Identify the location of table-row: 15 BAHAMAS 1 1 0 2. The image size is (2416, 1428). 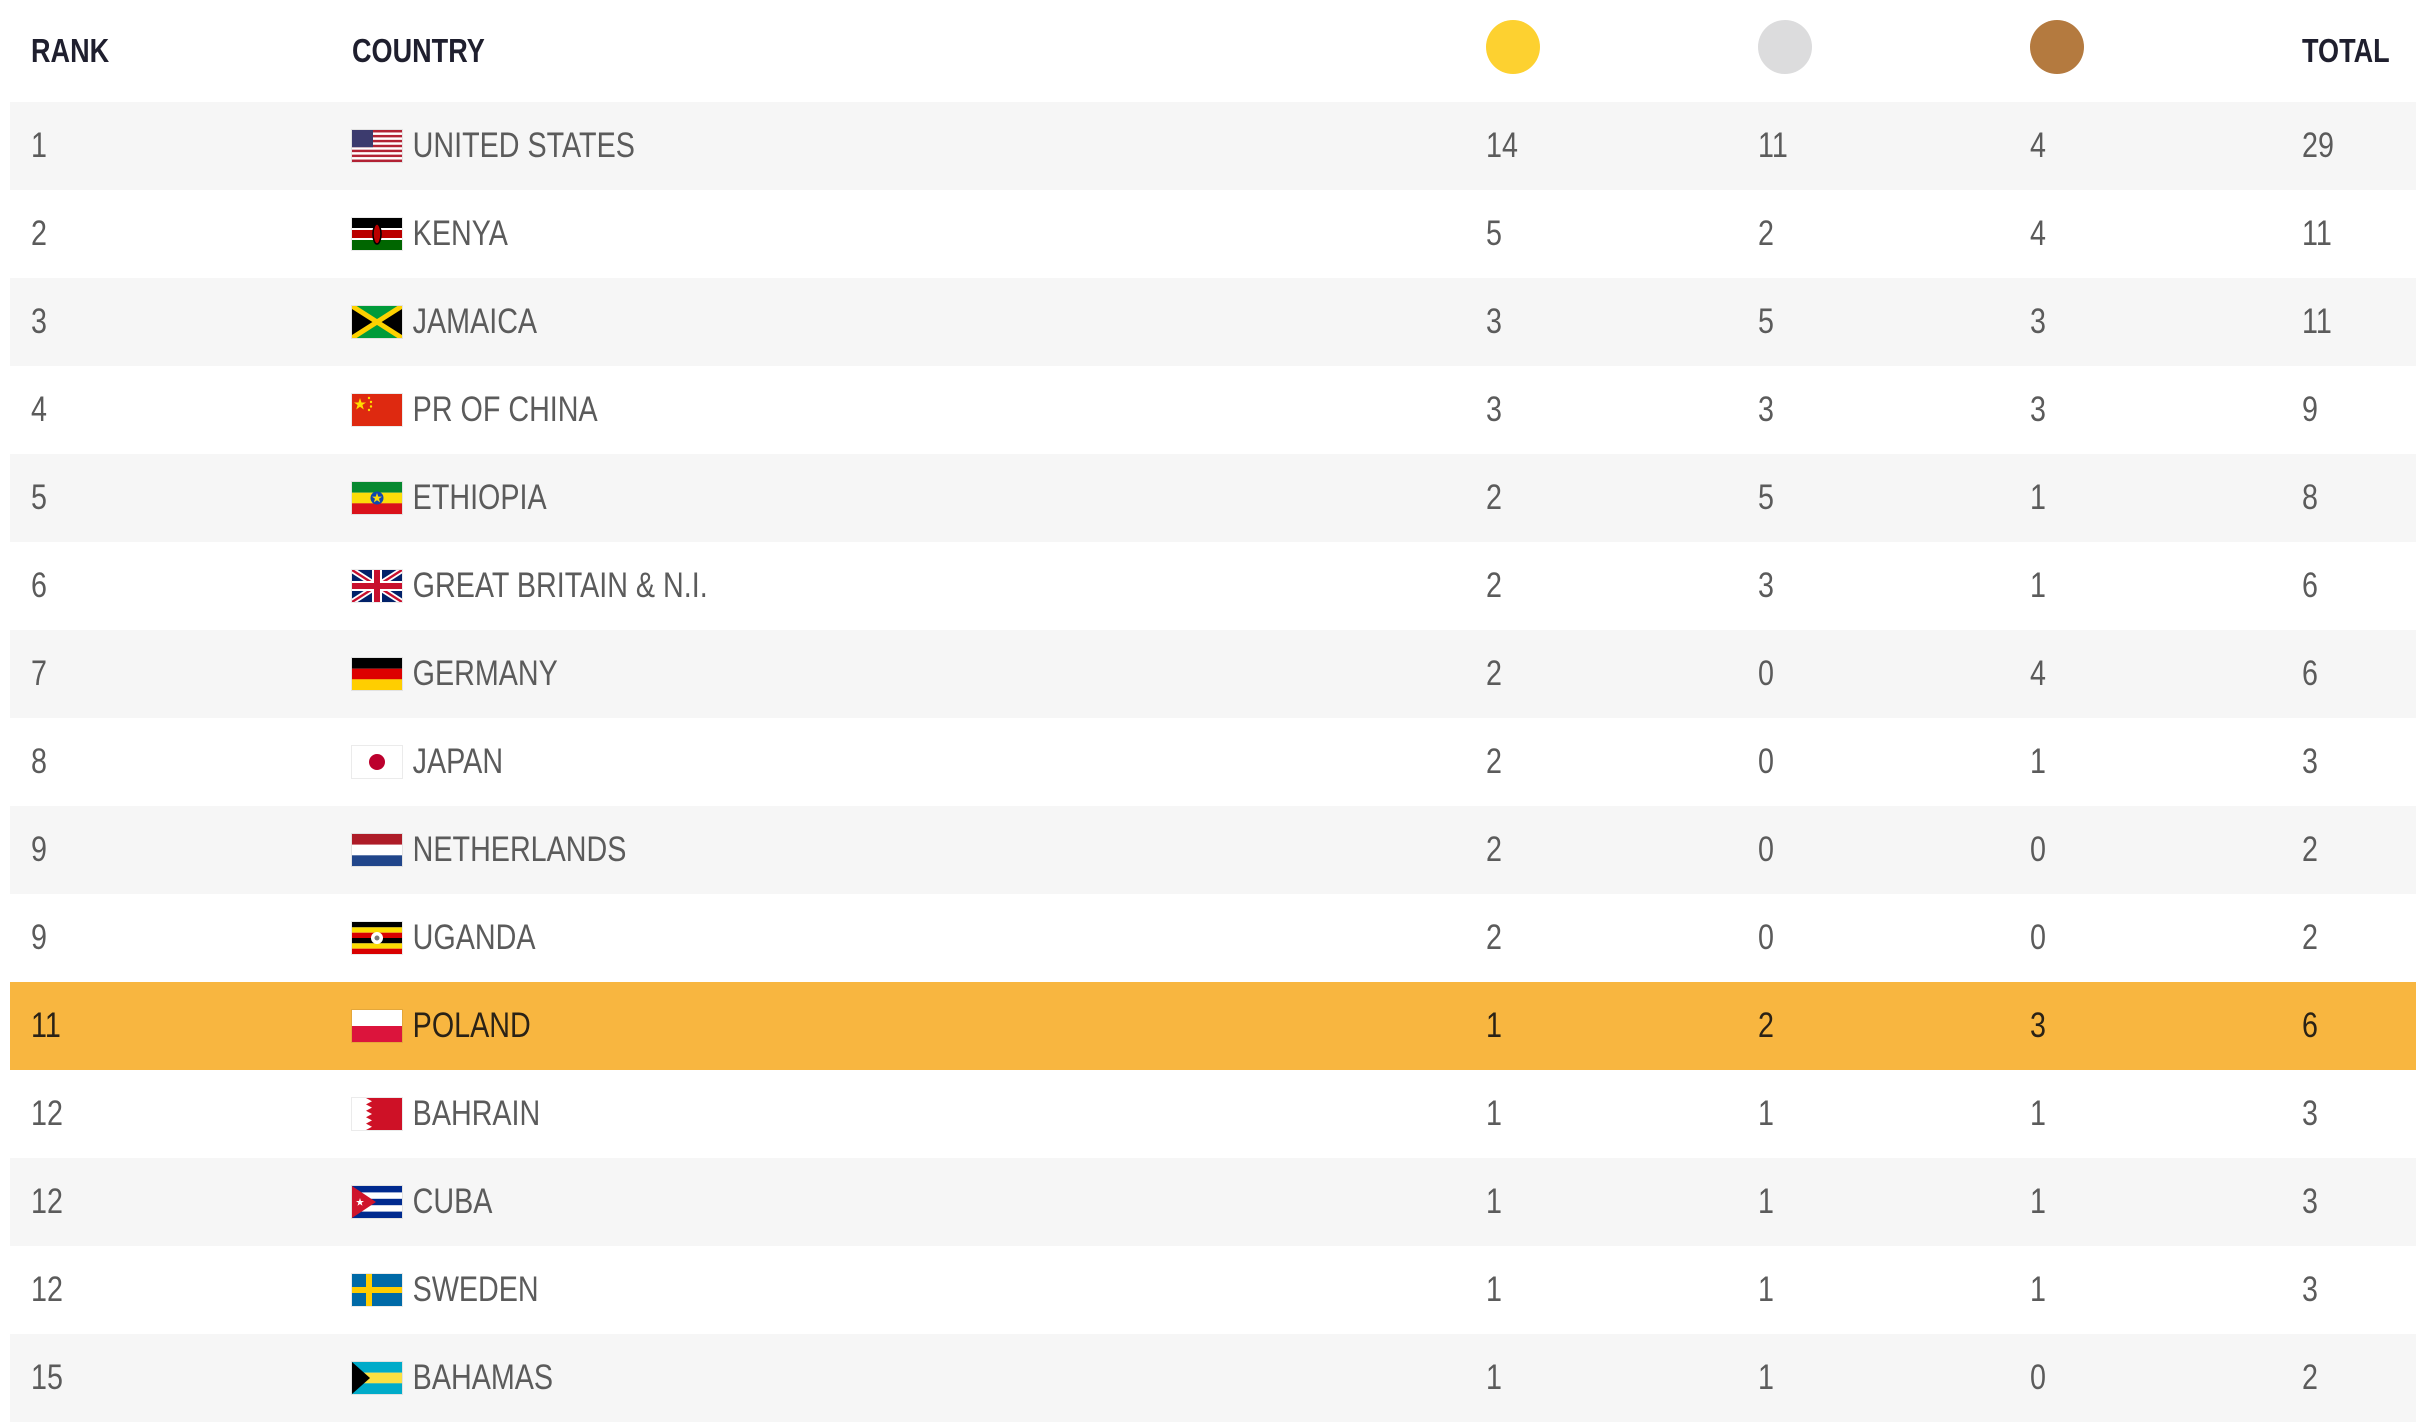
(1213, 1378).